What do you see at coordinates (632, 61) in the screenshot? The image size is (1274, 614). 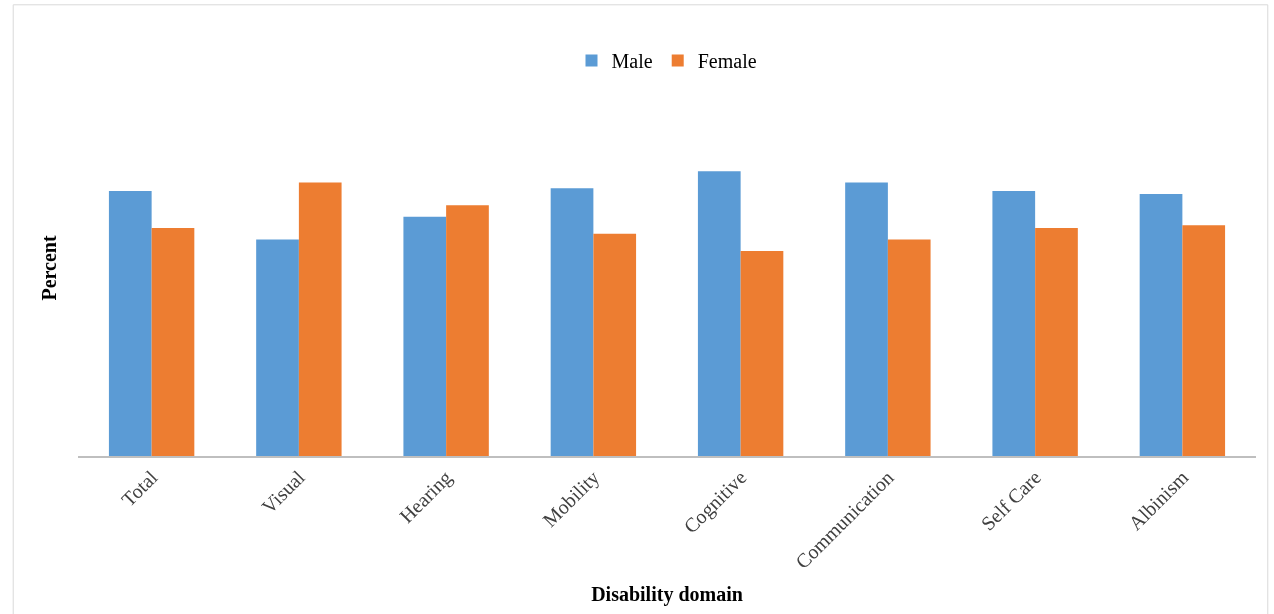 I see `legend-label: Male` at bounding box center [632, 61].